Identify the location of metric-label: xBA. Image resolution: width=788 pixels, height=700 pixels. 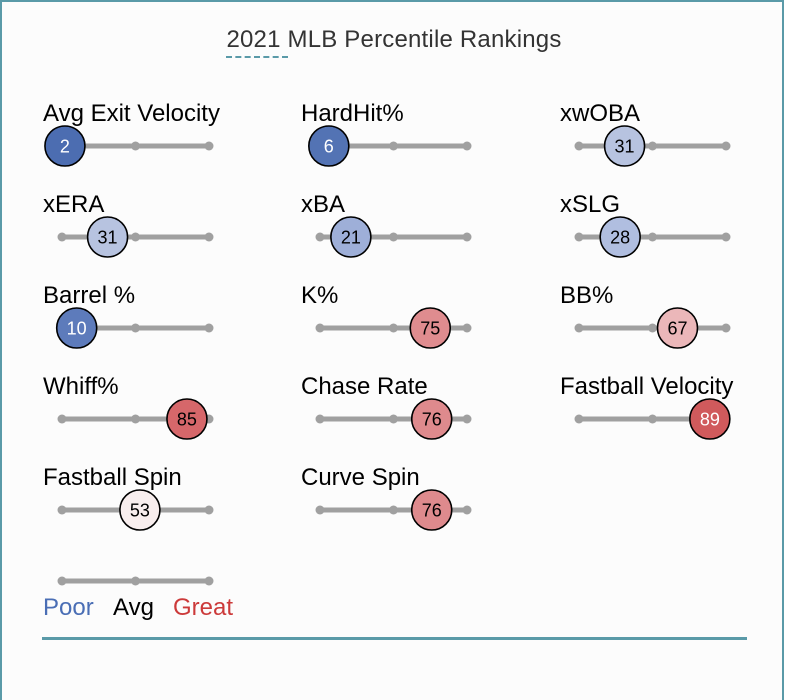
(323, 204).